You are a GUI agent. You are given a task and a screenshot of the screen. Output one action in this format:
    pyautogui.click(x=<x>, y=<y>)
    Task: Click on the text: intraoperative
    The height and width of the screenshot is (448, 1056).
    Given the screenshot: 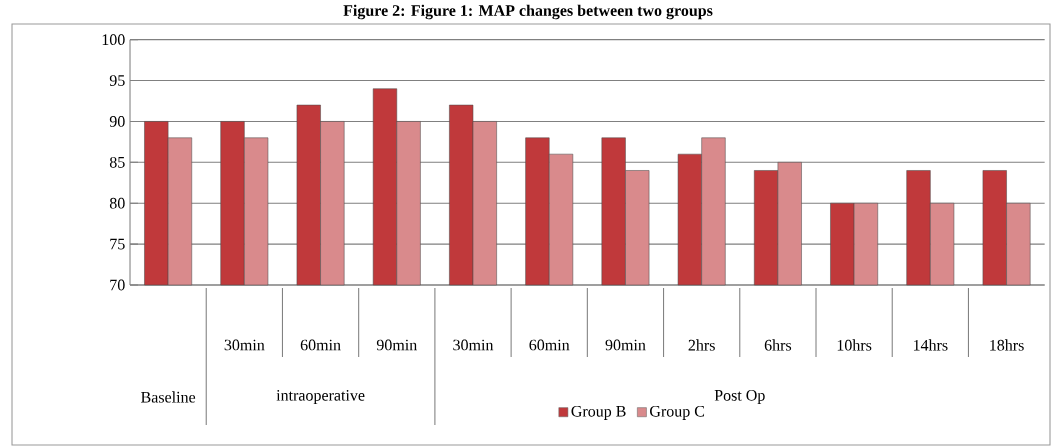 What is the action you would take?
    pyautogui.click(x=320, y=396)
    